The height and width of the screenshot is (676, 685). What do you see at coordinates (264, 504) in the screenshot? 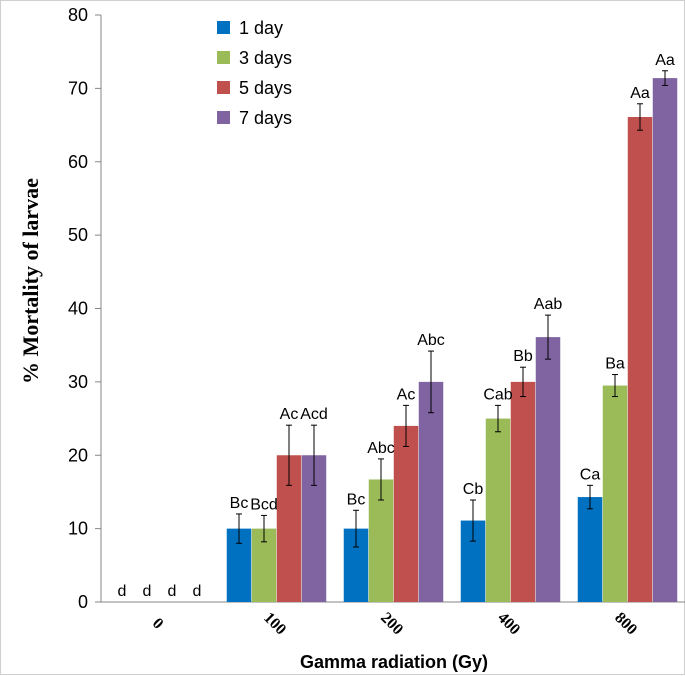
I see `data-label: Bcd` at bounding box center [264, 504].